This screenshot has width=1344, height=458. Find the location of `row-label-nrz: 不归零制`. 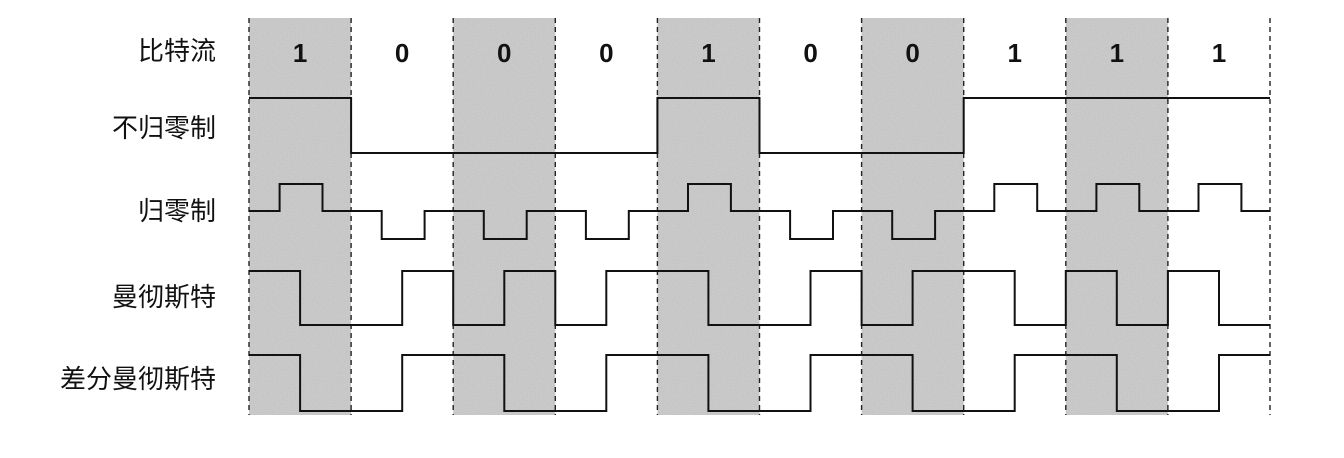

row-label-nrz: 不归零制 is located at coordinates (164, 129).